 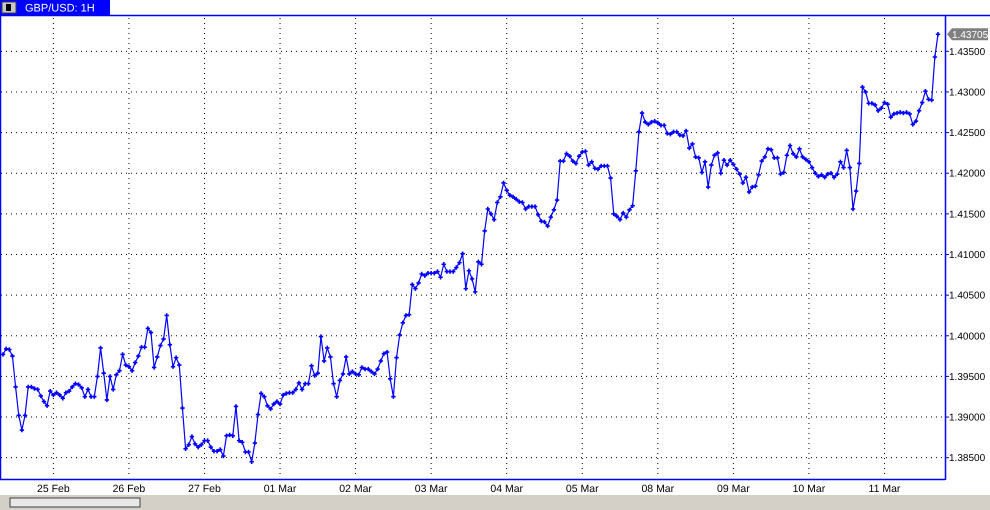 I want to click on x-tick-label: 11 Mar, so click(x=884, y=489).